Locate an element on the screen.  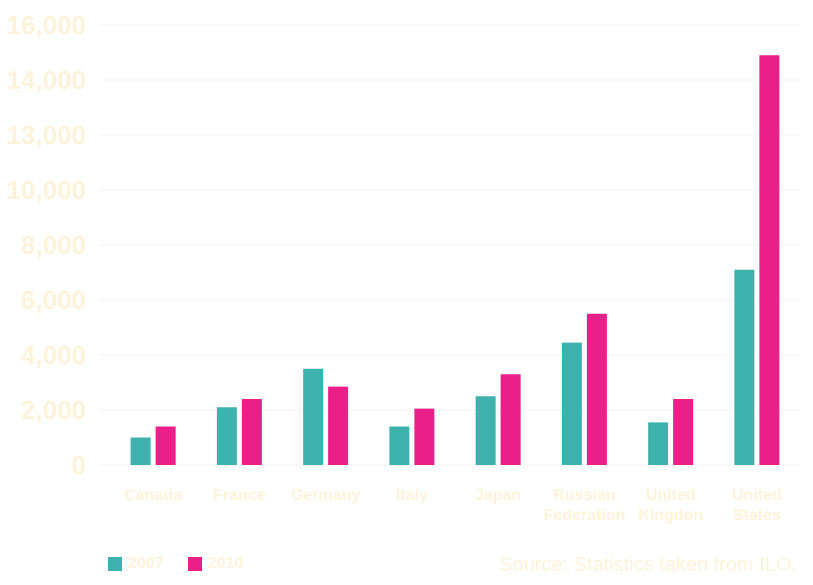
legend-item-2010: 2010 is located at coordinates (215, 564).